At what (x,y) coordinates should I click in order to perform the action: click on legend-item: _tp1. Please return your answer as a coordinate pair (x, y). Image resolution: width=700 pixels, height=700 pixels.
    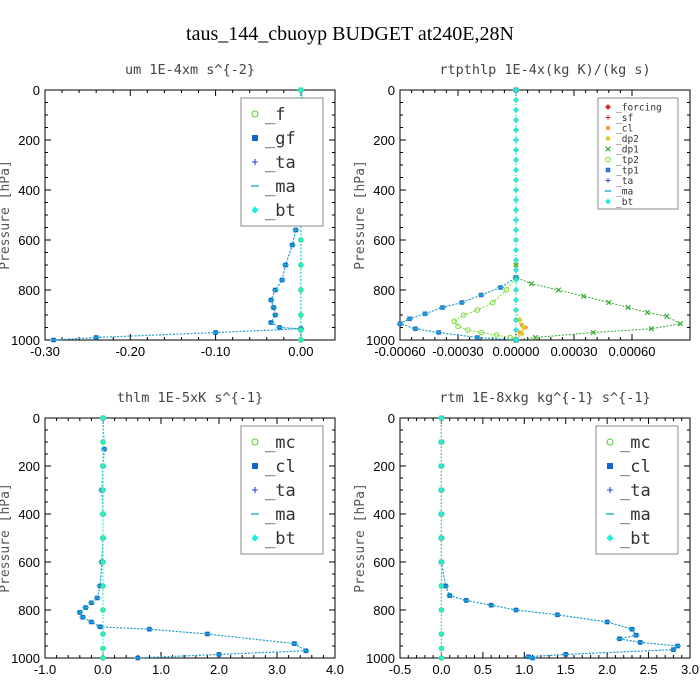
    Looking at the image, I should click on (622, 170).